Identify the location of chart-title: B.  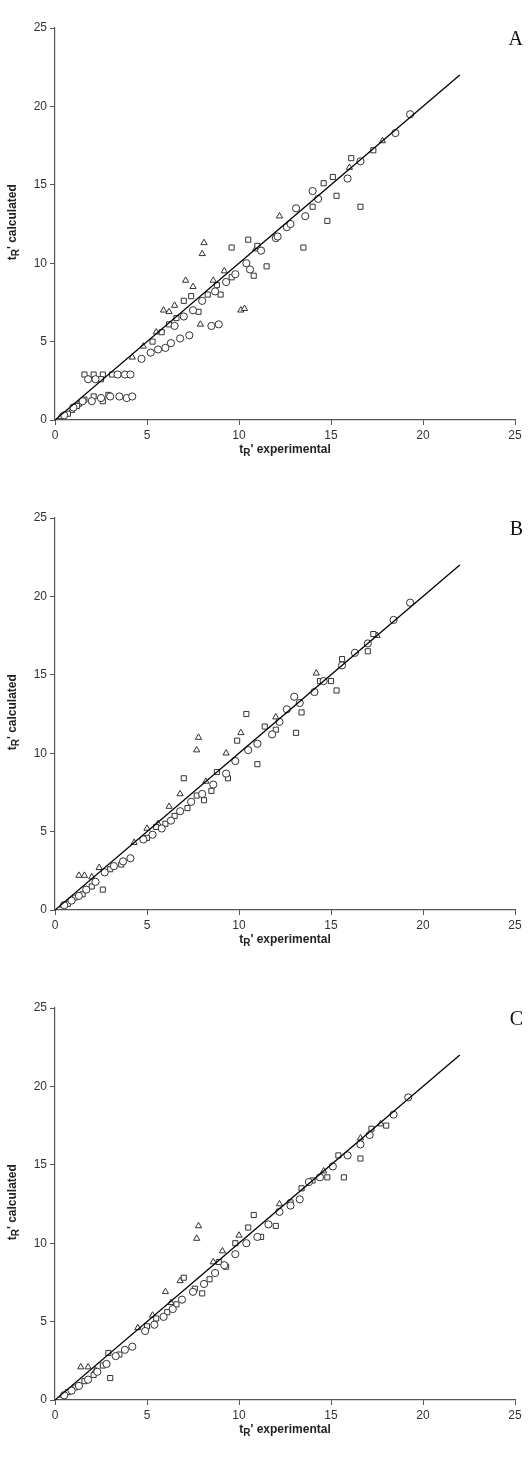
(516, 528).